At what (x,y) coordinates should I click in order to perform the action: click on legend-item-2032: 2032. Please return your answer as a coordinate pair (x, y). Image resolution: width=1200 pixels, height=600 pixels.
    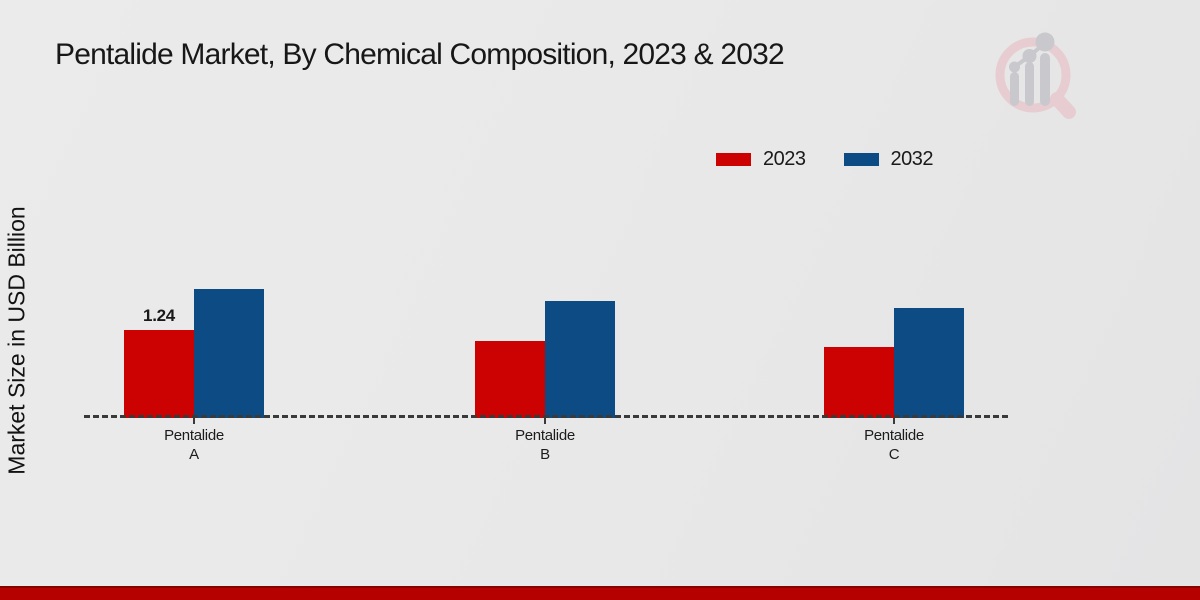
    Looking at the image, I should click on (888, 159).